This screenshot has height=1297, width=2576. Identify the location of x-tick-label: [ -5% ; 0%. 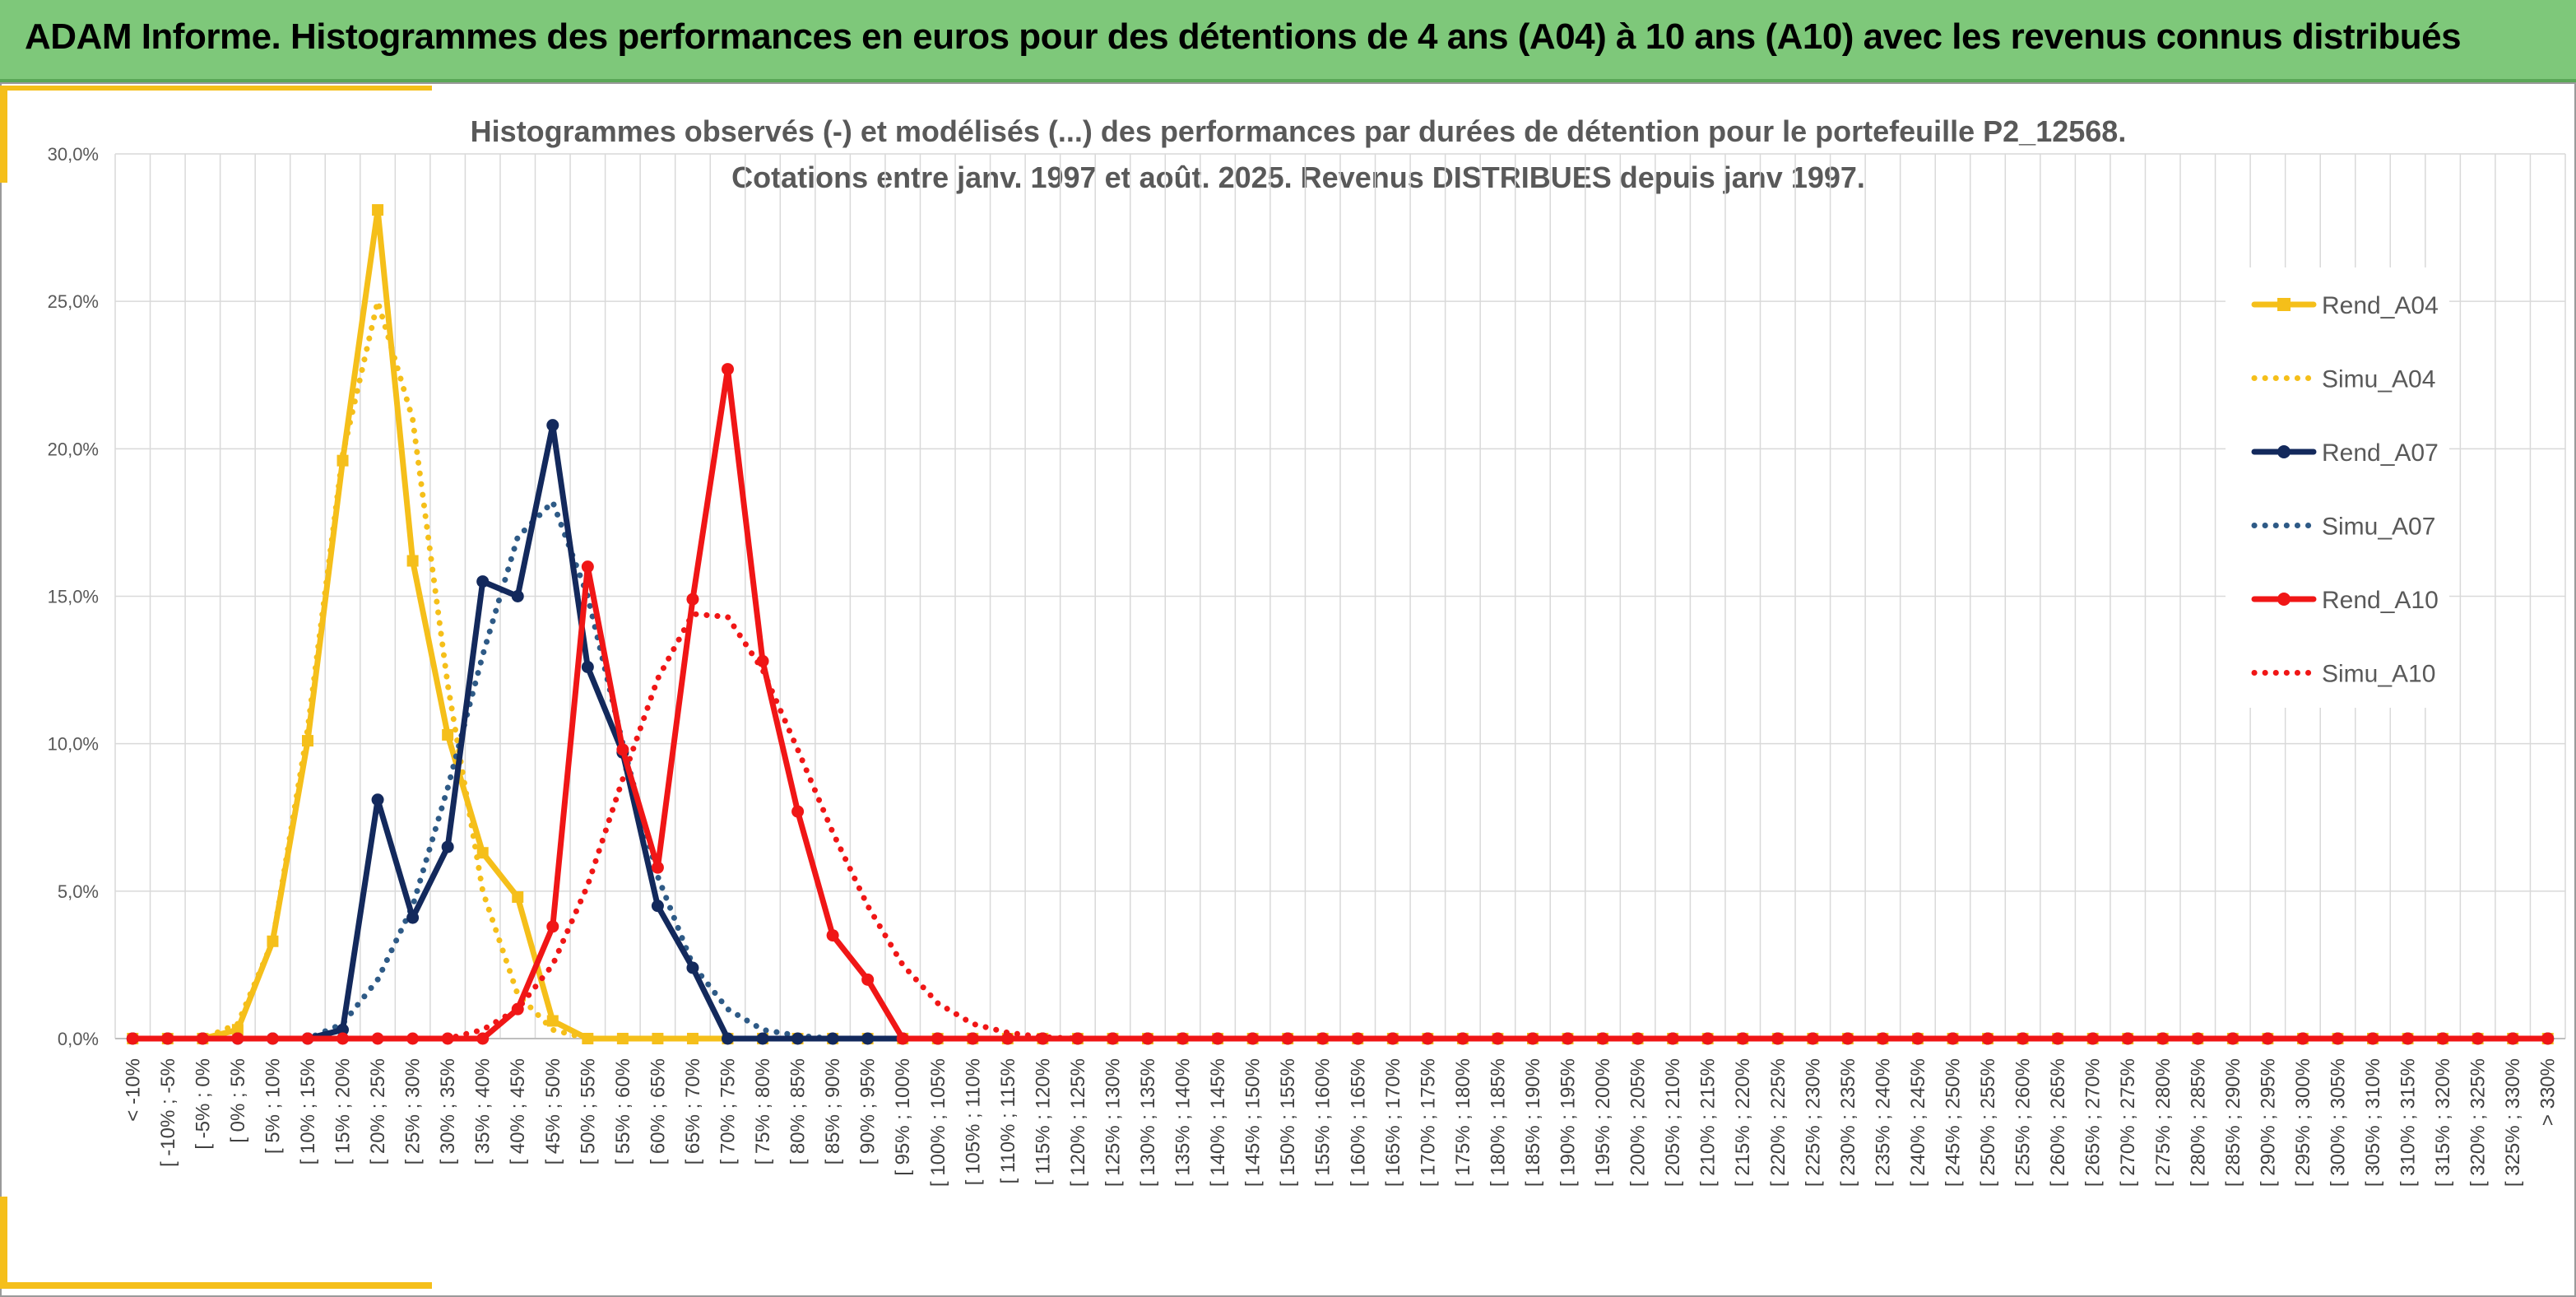
(203, 1104).